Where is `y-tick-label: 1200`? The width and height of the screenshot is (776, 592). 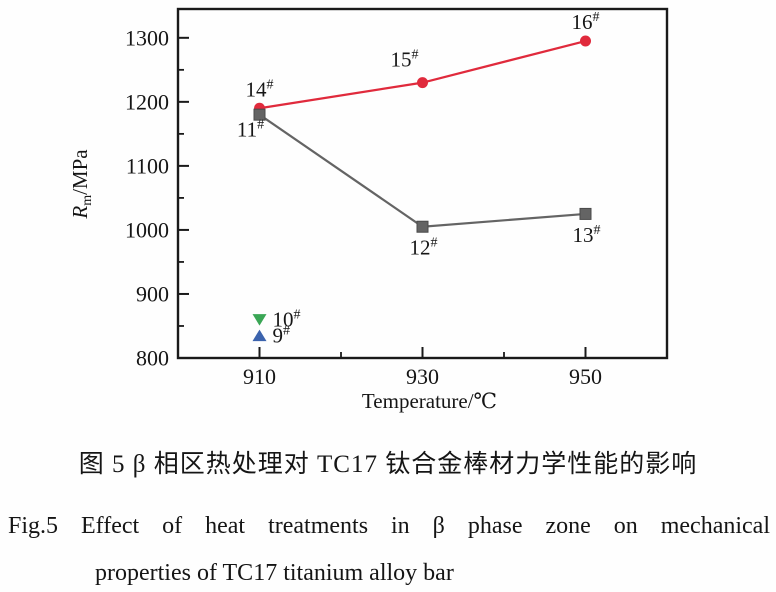
y-tick-label: 1200 is located at coordinates (147, 101).